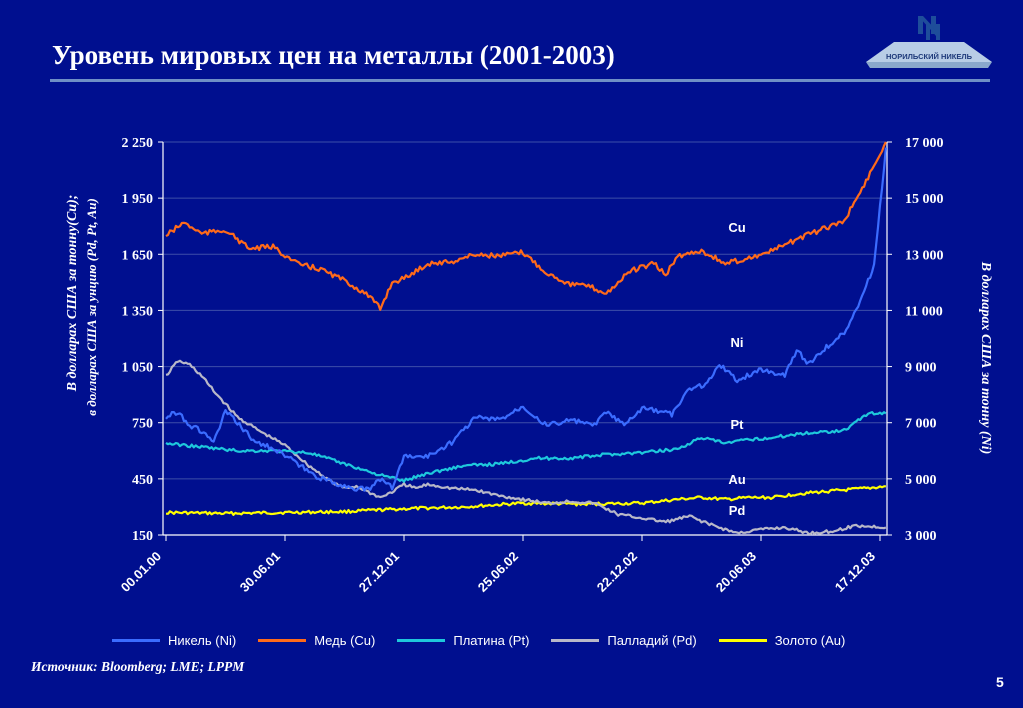 This screenshot has width=1023, height=708. What do you see at coordinates (738, 424) in the screenshot?
I see `series-label-pt: Pt` at bounding box center [738, 424].